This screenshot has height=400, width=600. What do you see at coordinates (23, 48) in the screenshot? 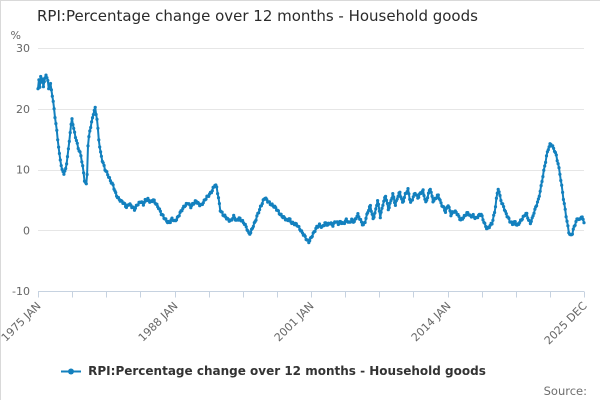
I see `y-axis-tick-label: 30` at bounding box center [23, 48].